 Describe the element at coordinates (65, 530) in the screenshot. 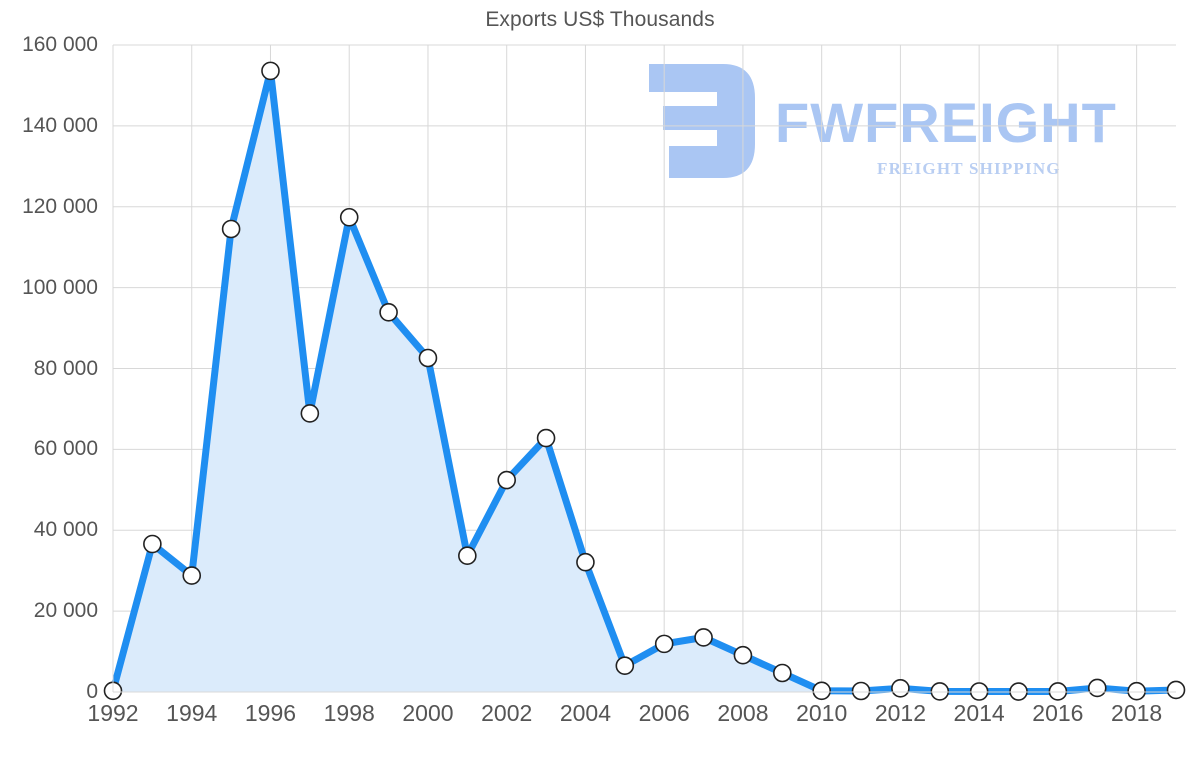

I see `y-axis-tick-label: 40 000` at that location.